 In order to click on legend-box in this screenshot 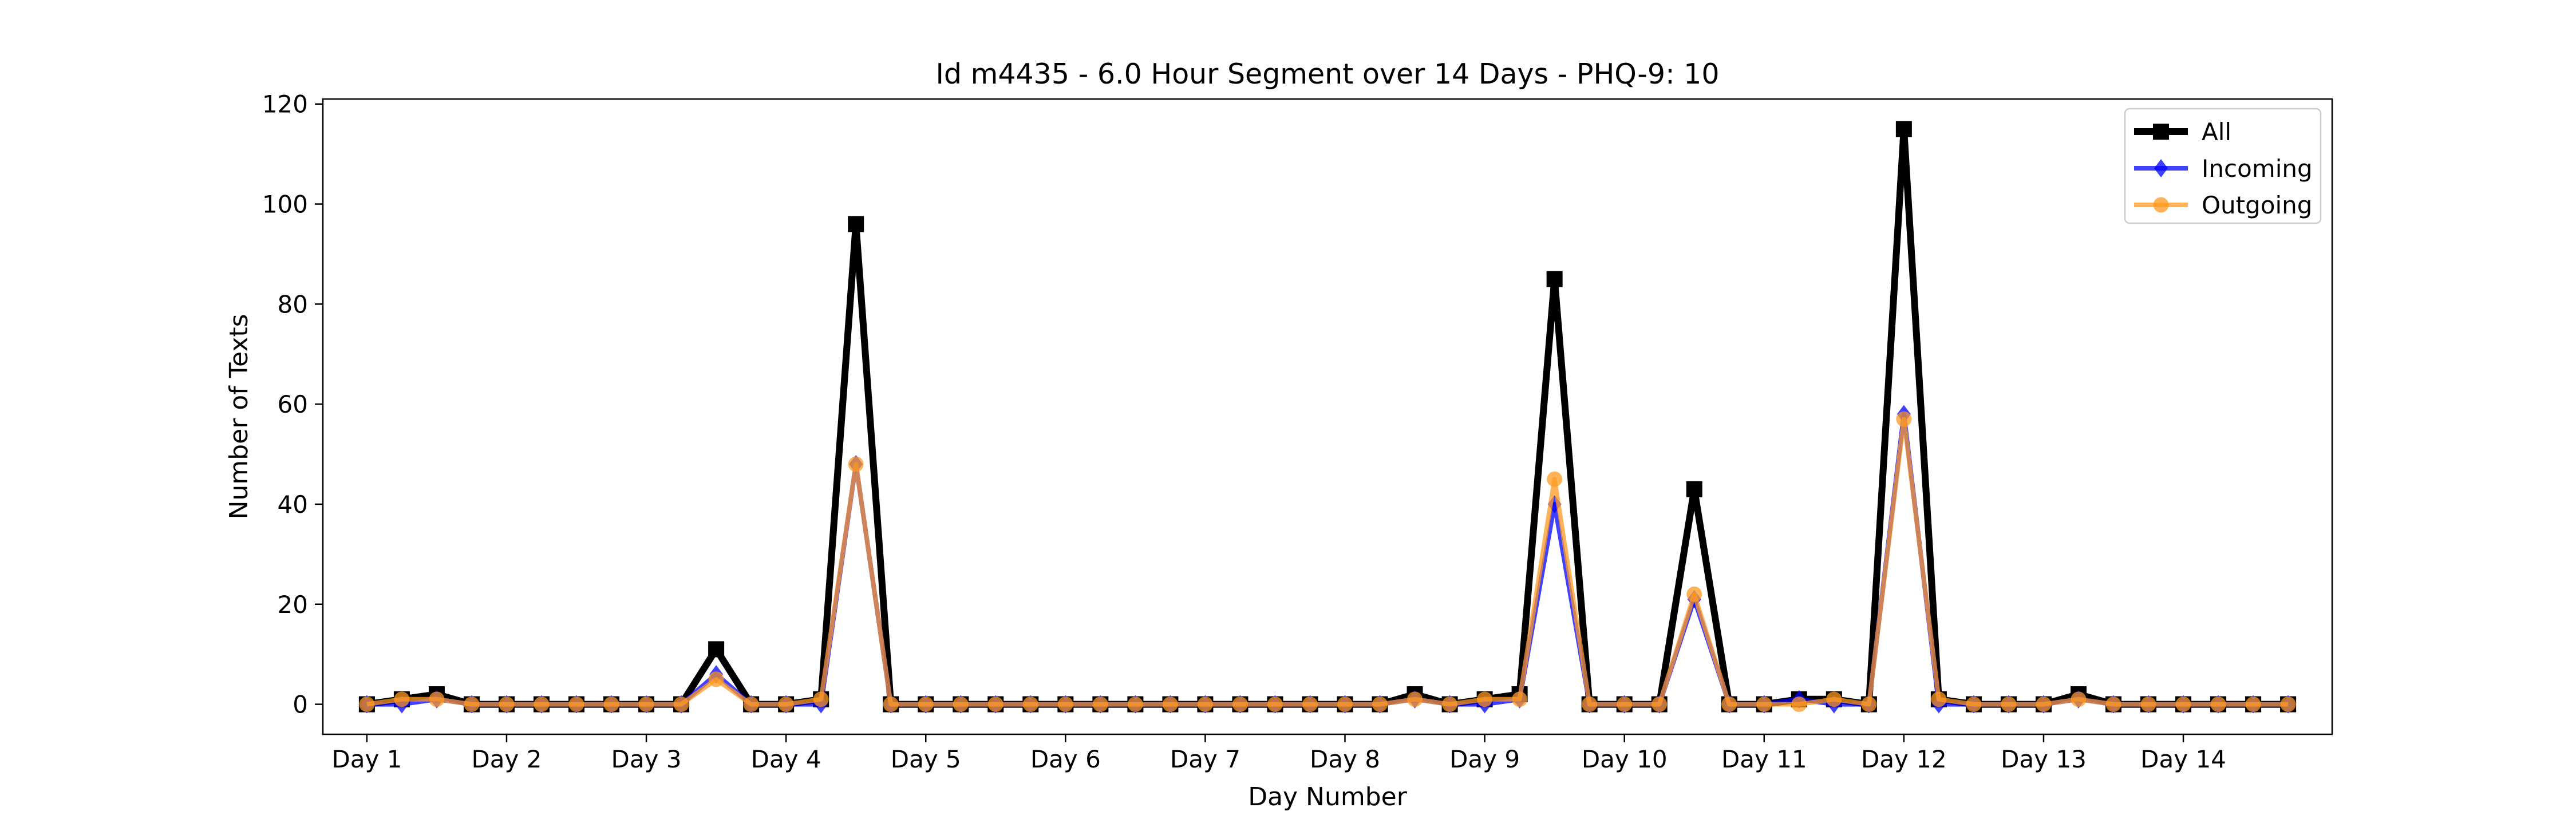, I will do `click(2223, 166)`.